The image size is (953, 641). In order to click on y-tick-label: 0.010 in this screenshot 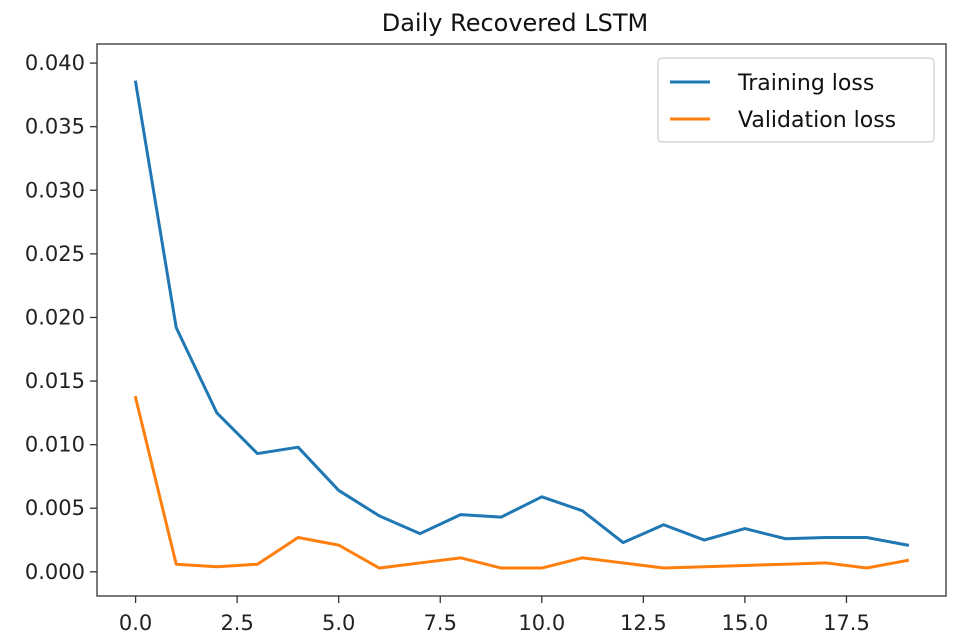, I will do `click(55, 445)`.